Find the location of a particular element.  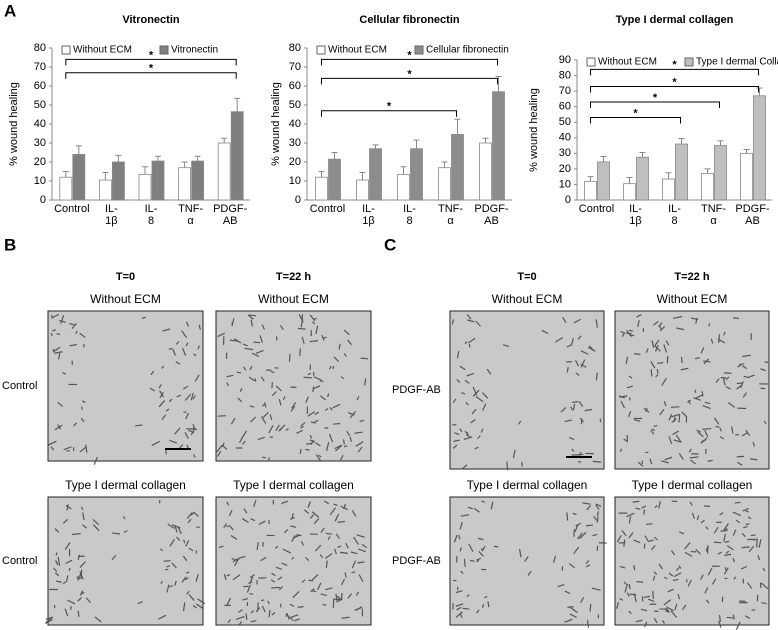

x-tick-label: PDGF-AB is located at coordinates (491, 215).